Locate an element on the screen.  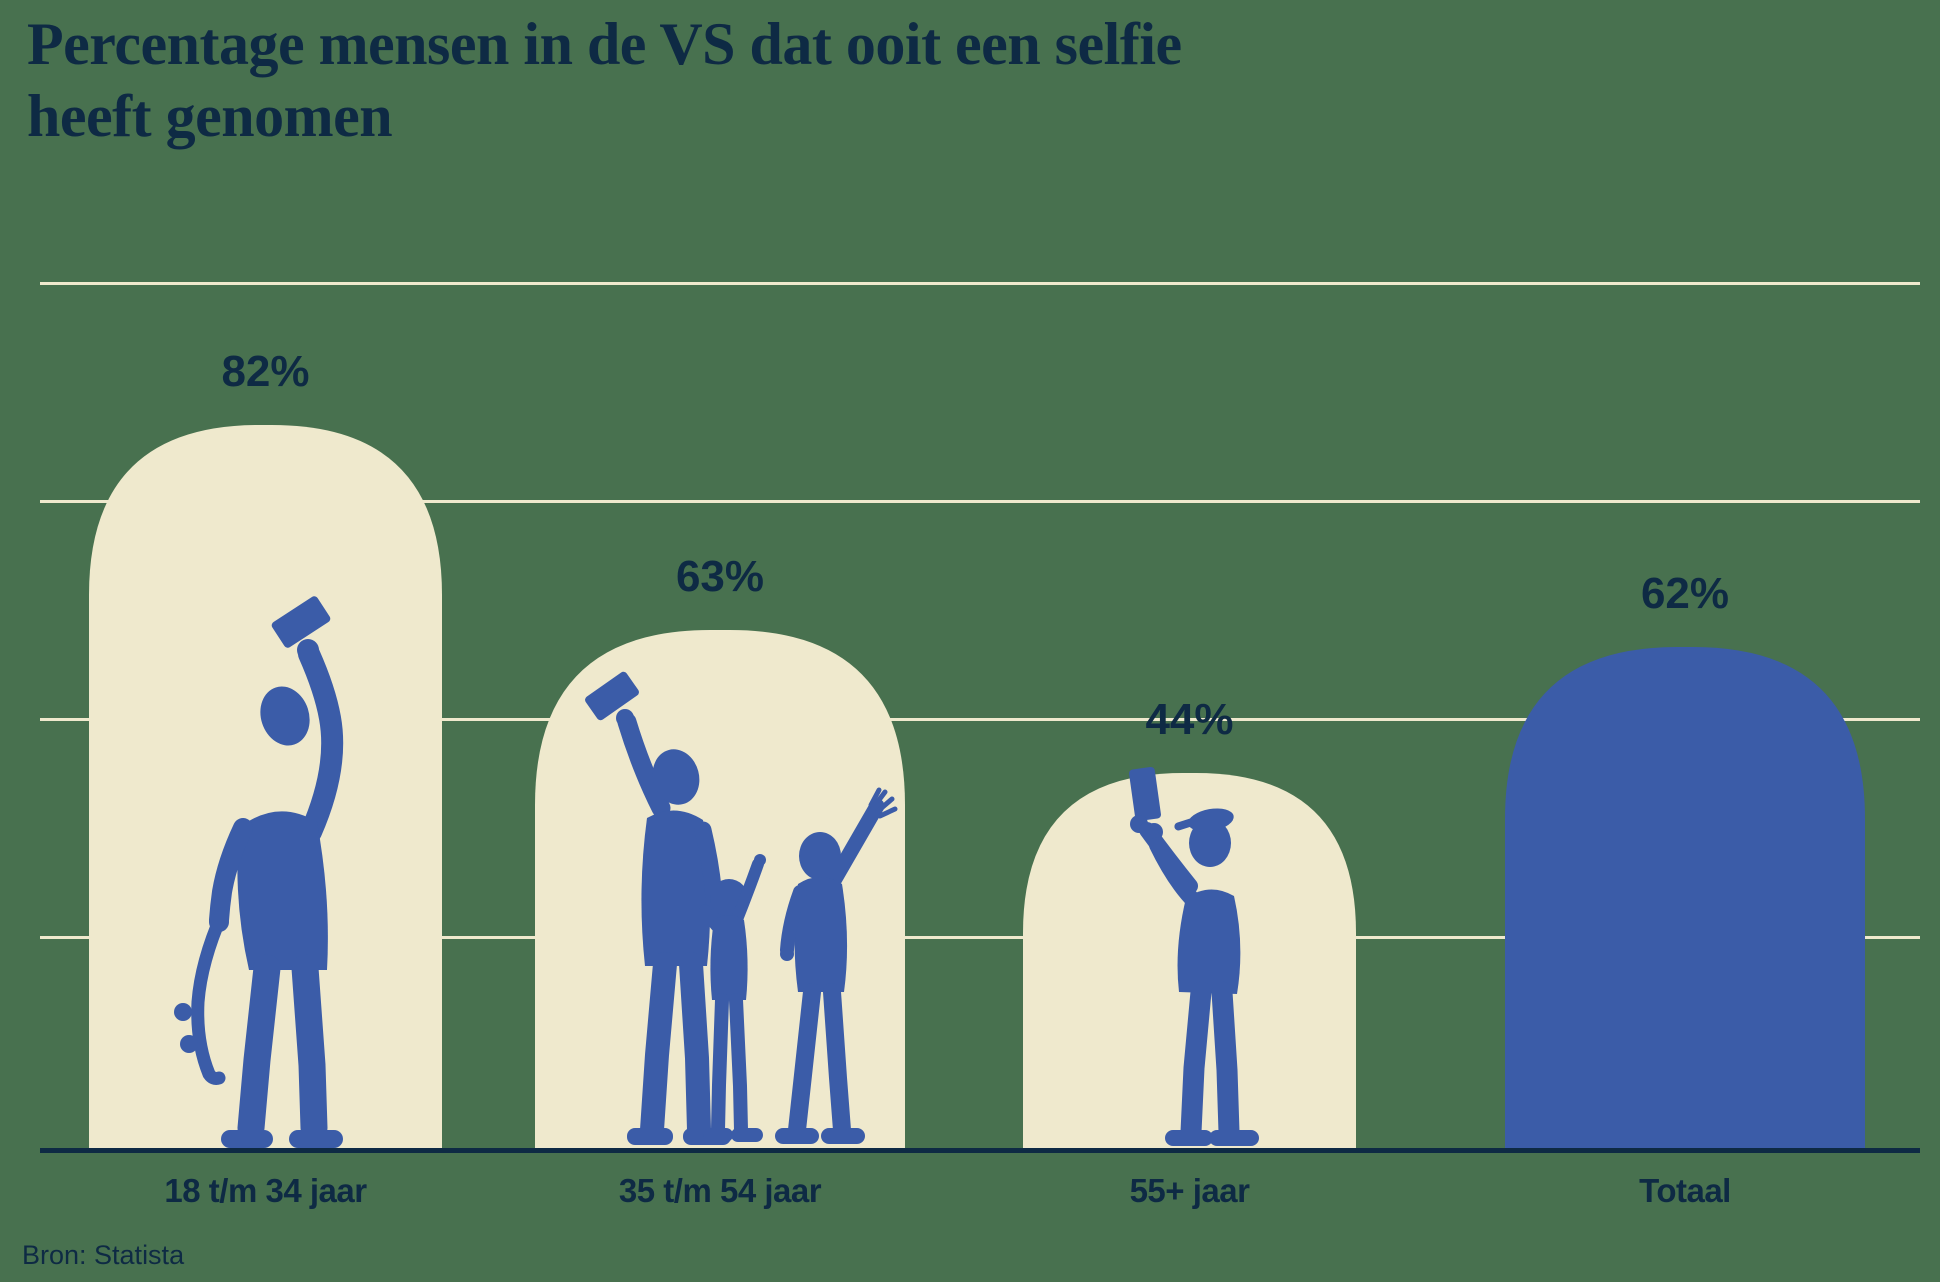
category-label-18-34: 18 t/m 34 jaar is located at coordinates (265, 1190).